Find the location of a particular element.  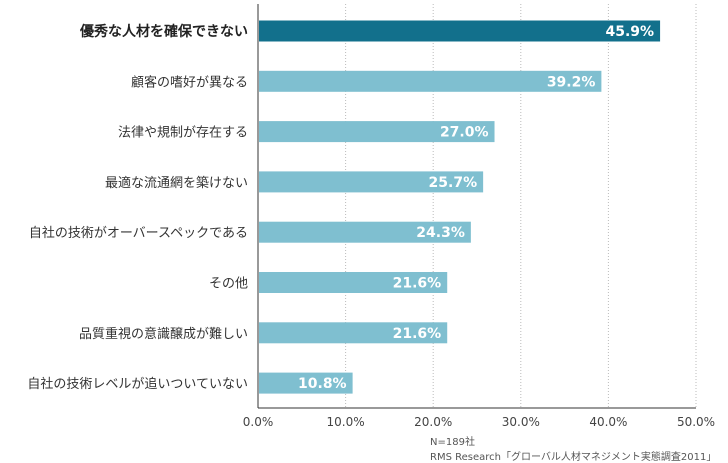

sample-size-note: N=189社 is located at coordinates (452, 442).